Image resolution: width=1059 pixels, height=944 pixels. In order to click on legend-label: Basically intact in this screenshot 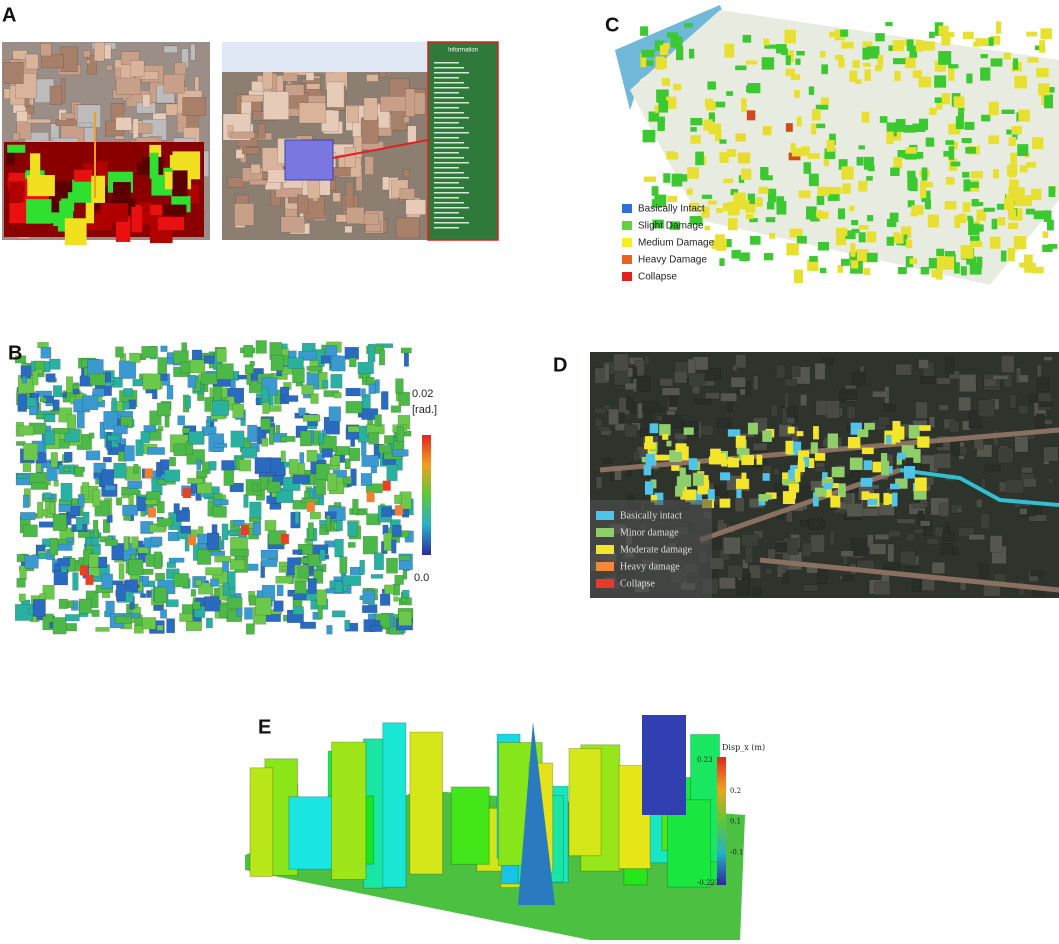, I will do `click(651, 515)`.